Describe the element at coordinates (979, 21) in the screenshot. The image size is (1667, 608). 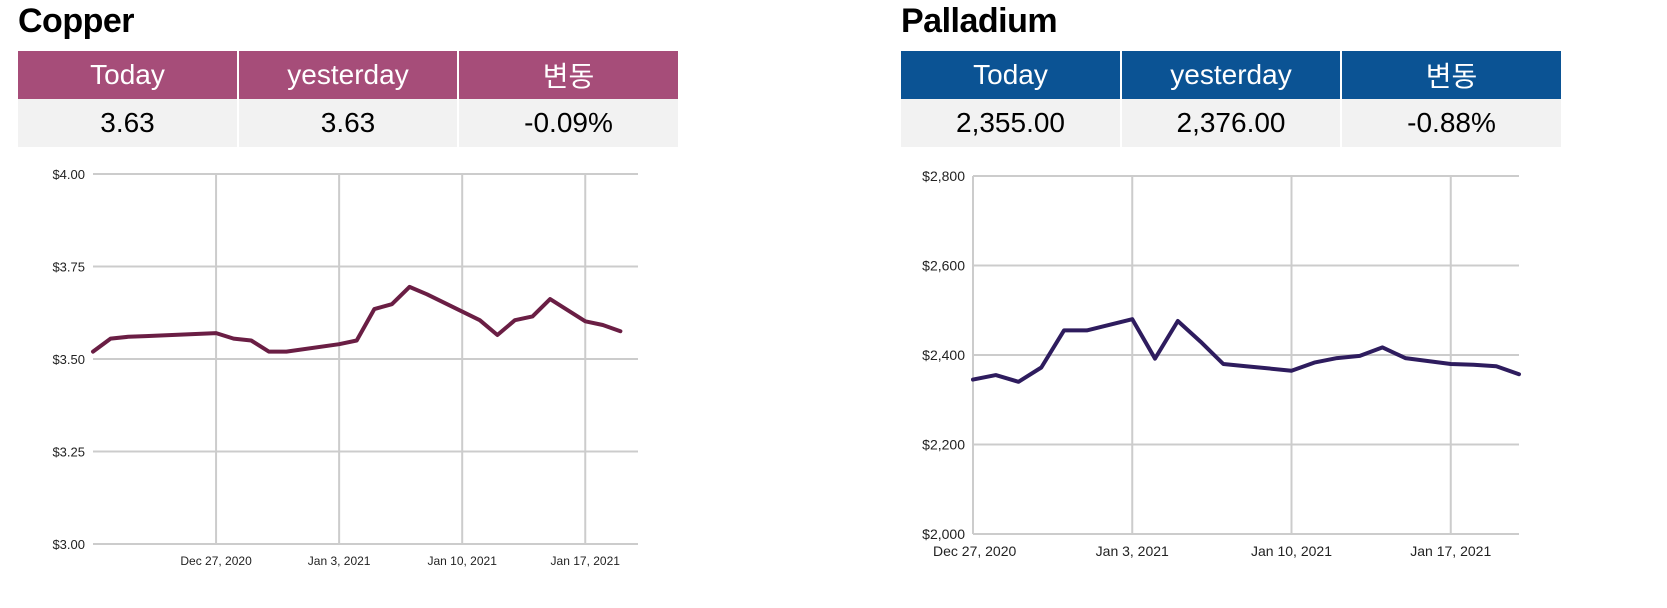
I see `panel-title: Palladium` at that location.